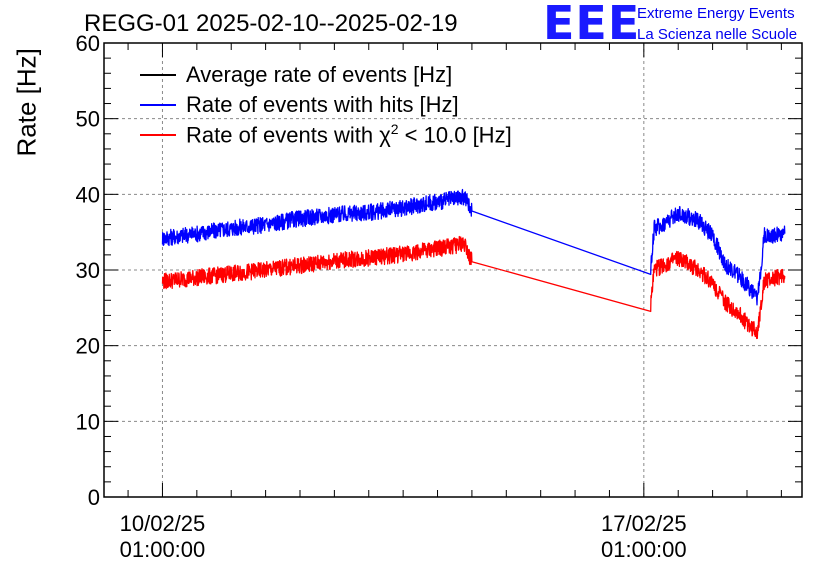 The height and width of the screenshot is (572, 836). What do you see at coordinates (717, 34) in the screenshot?
I see `logo-subtitle-2: La Scienza nelle Scuole` at bounding box center [717, 34].